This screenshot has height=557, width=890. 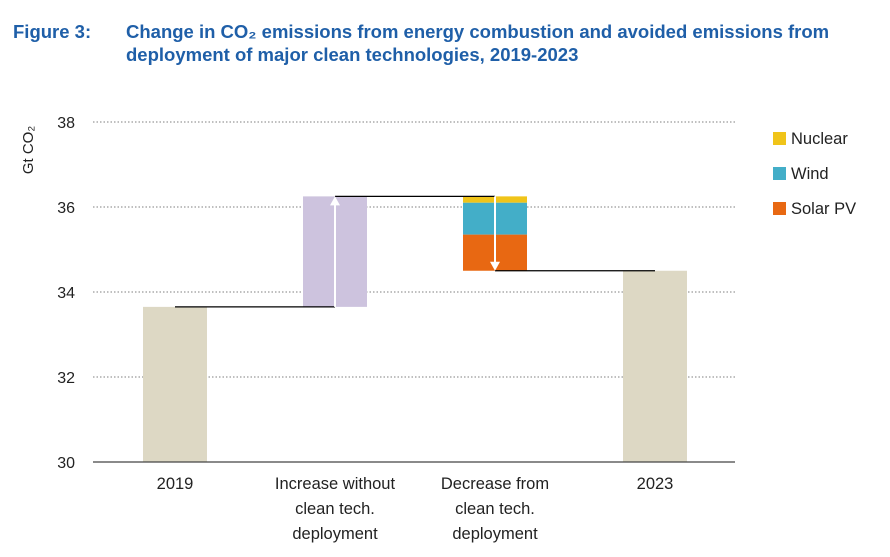 I want to click on increase-arrow-head, so click(x=335, y=201).